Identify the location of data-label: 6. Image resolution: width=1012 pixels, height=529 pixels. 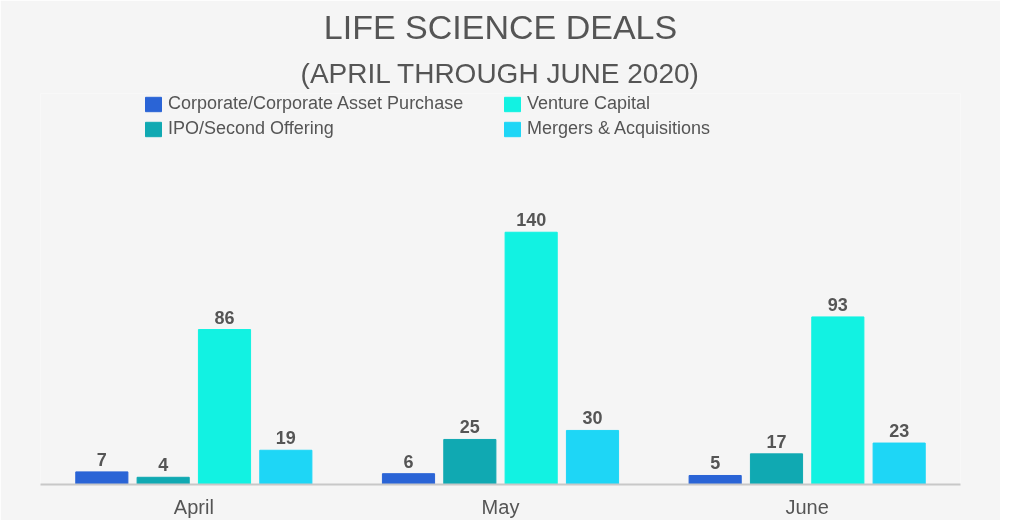
(408, 461).